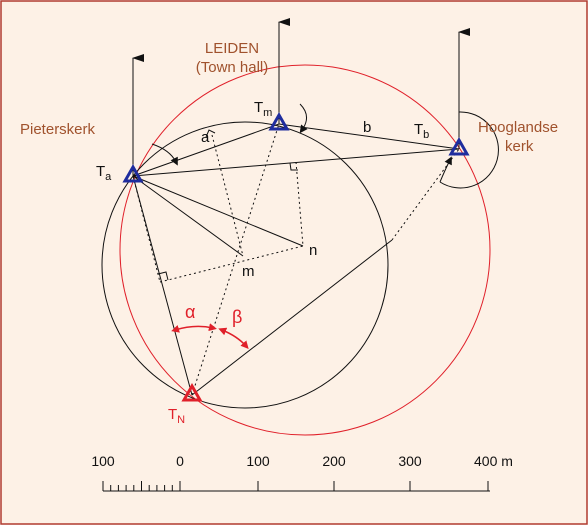 The height and width of the screenshot is (525, 588). What do you see at coordinates (410, 461) in the screenshot?
I see `scale-label: 300` at bounding box center [410, 461].